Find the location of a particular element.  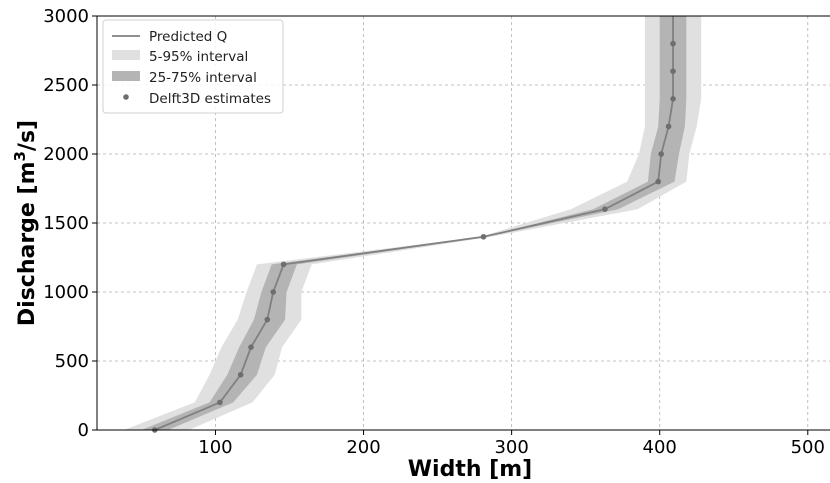

y-axis-title: Discharge [m3/s] is located at coordinates (25, 223).